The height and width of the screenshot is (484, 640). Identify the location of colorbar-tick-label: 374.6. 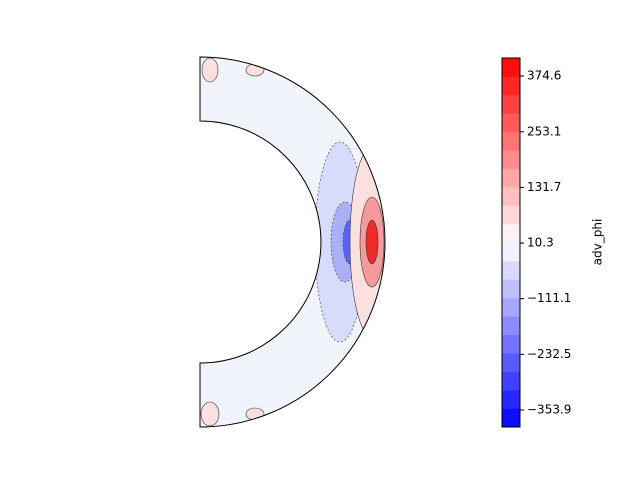
(544, 76).